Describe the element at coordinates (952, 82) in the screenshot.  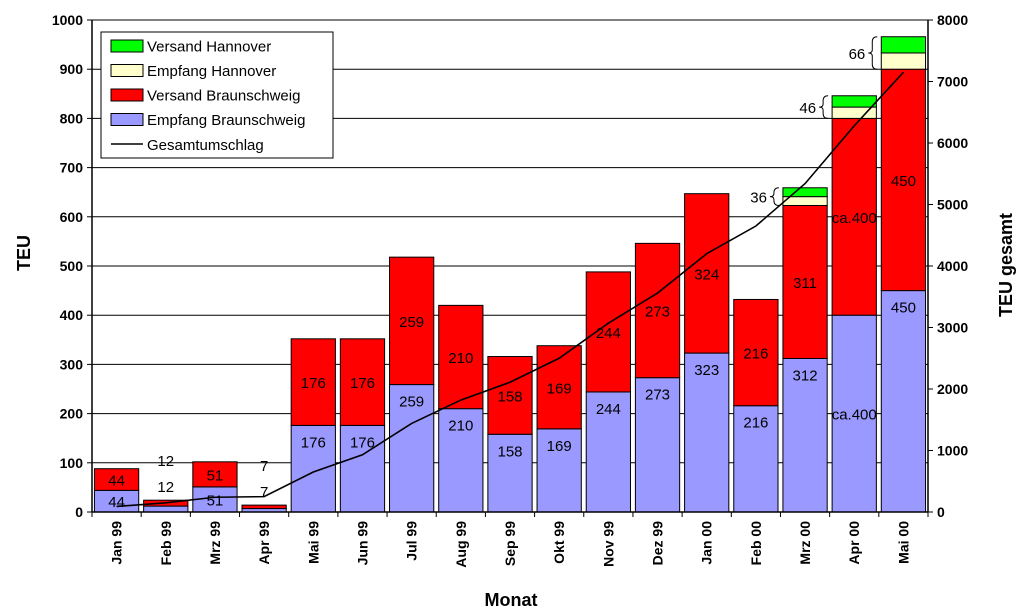
I see `y2-tick-label: 7000` at that location.